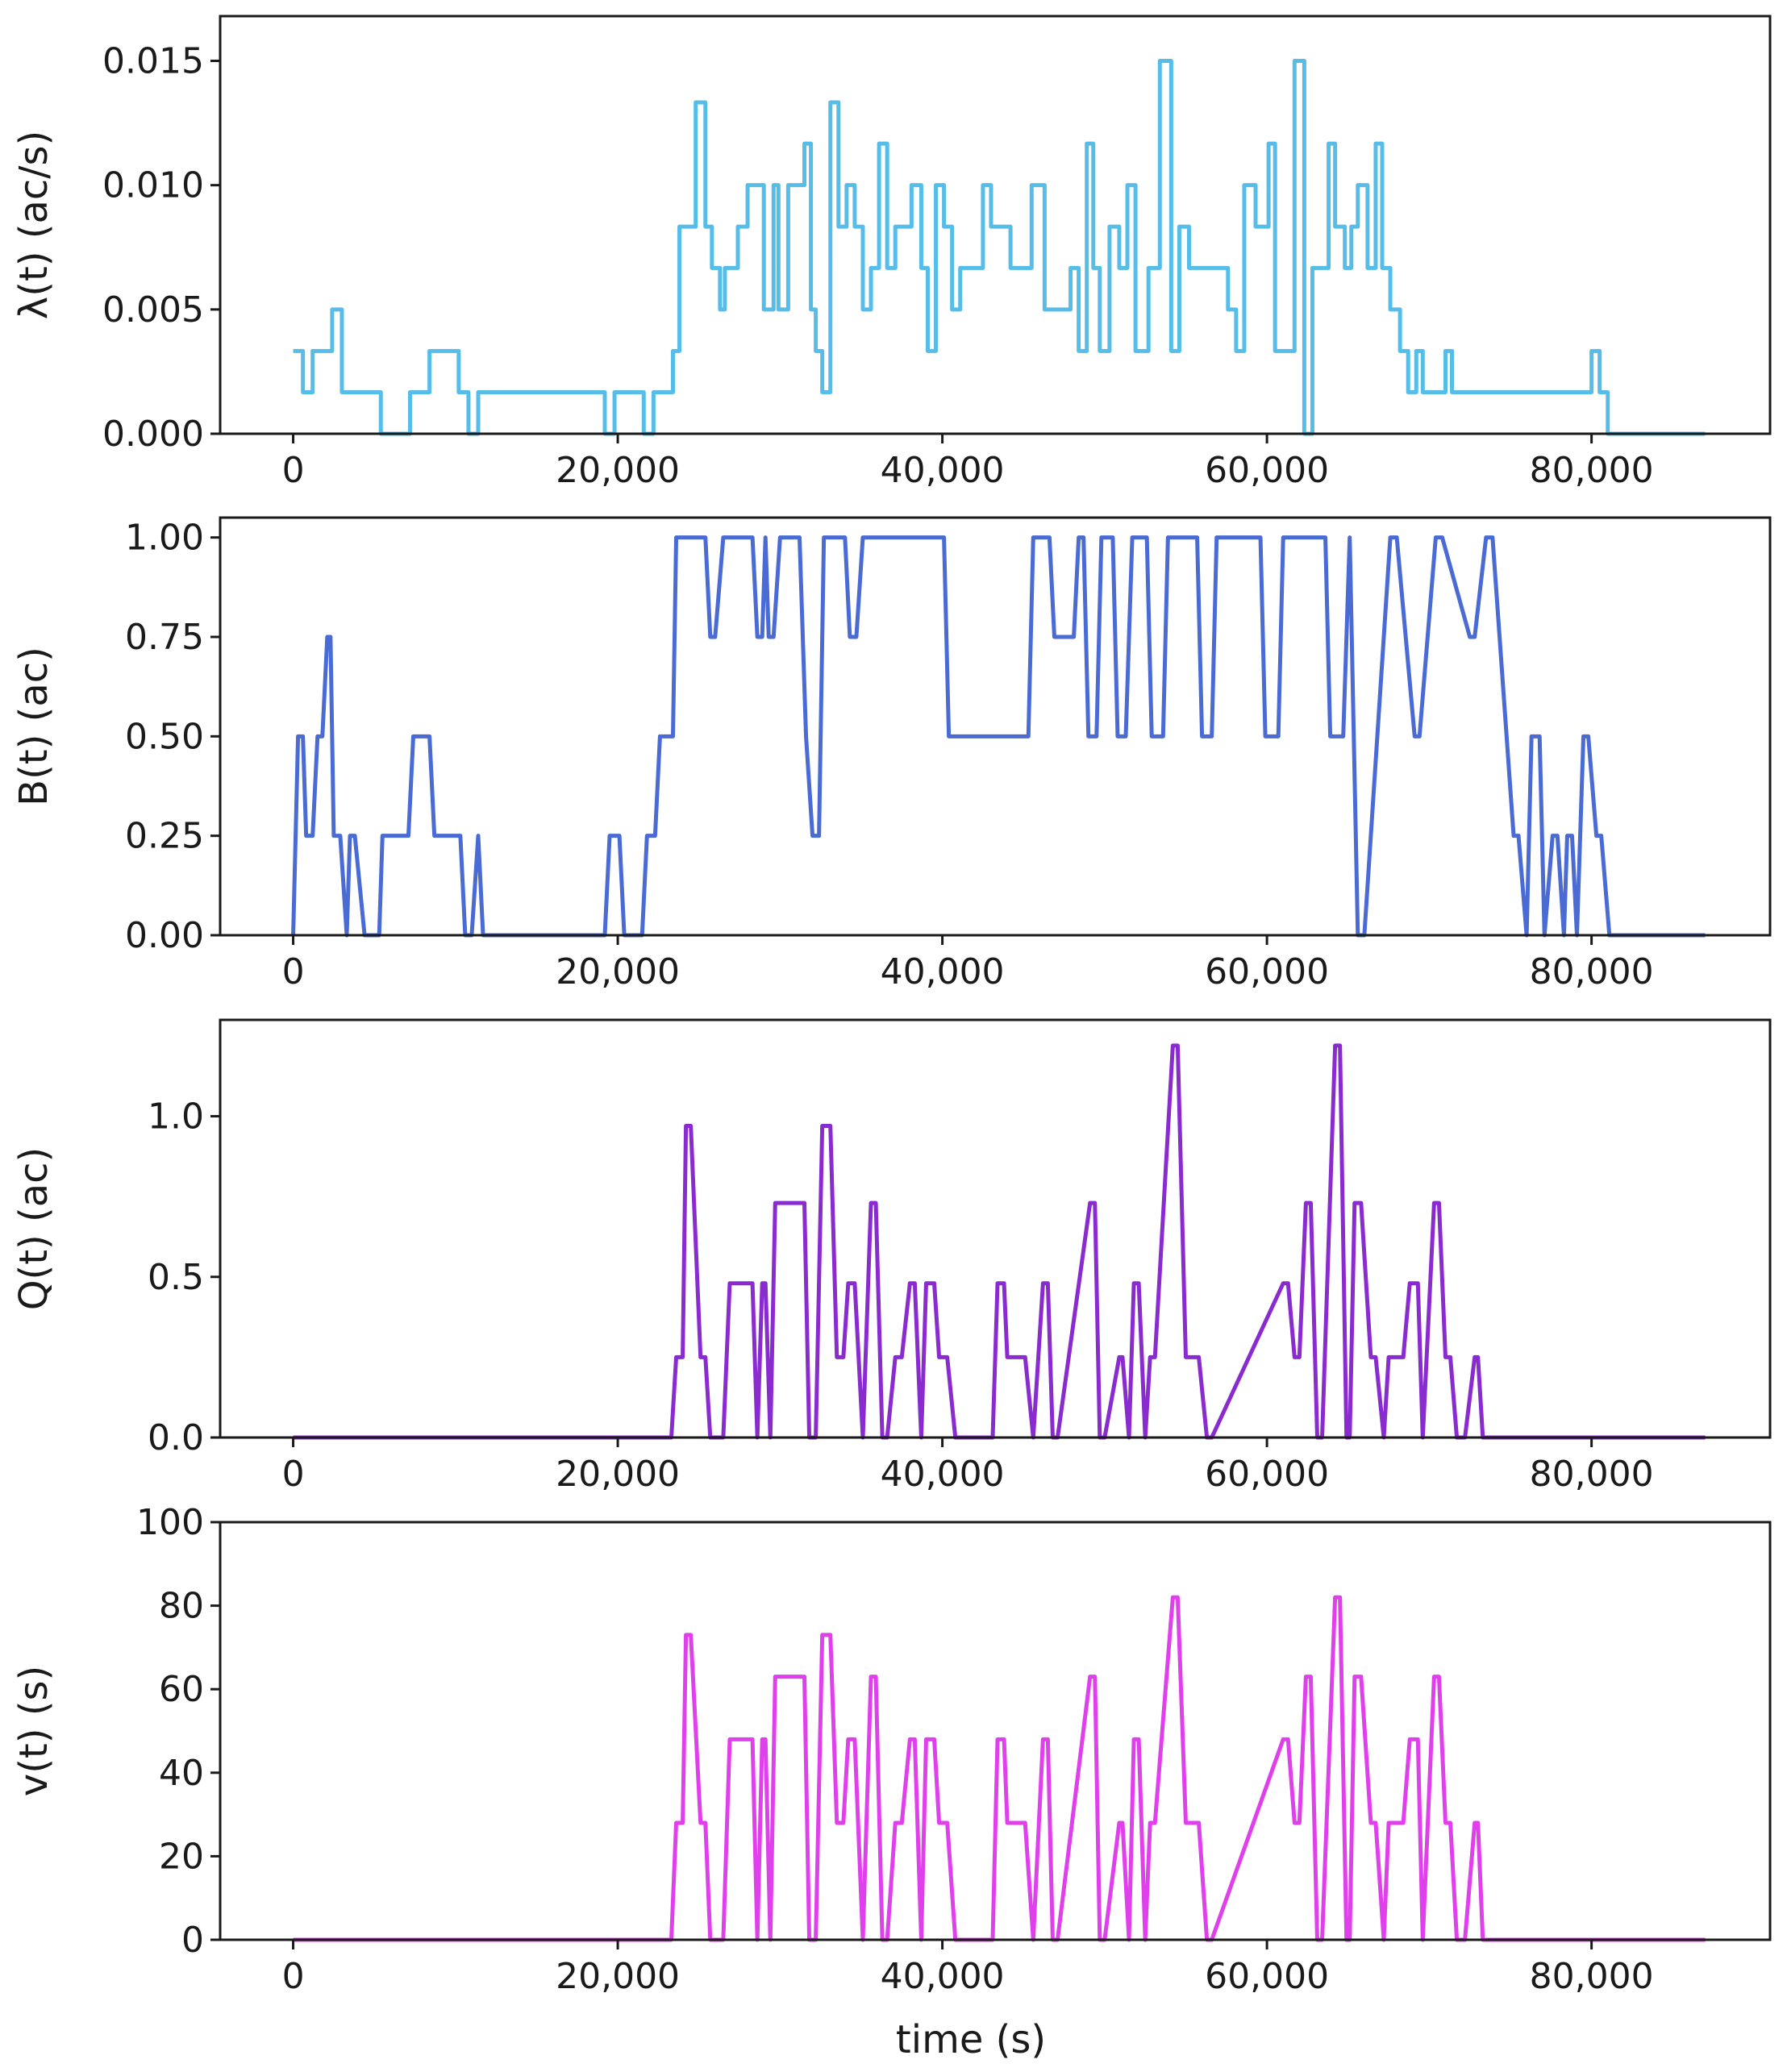  What do you see at coordinates (1592, 1976) in the screenshot?
I see `x-tick-label-v: 80,000` at bounding box center [1592, 1976].